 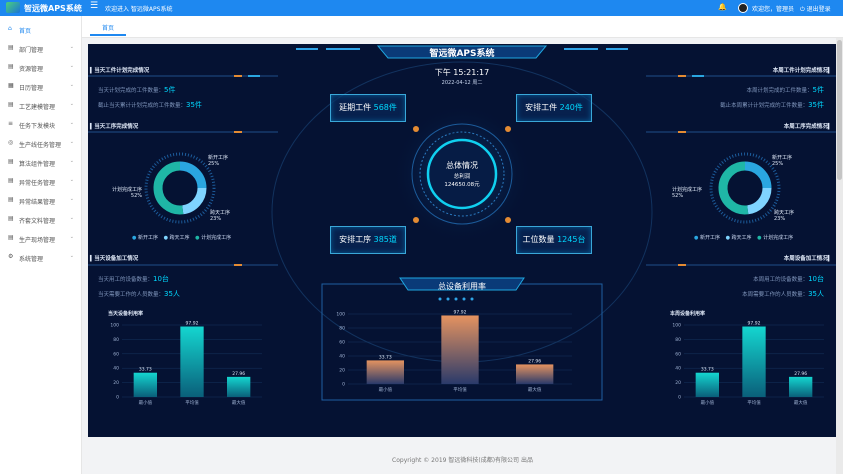 I want to click on sidebar-item-label: 任务下发模块, so click(x=37, y=126).